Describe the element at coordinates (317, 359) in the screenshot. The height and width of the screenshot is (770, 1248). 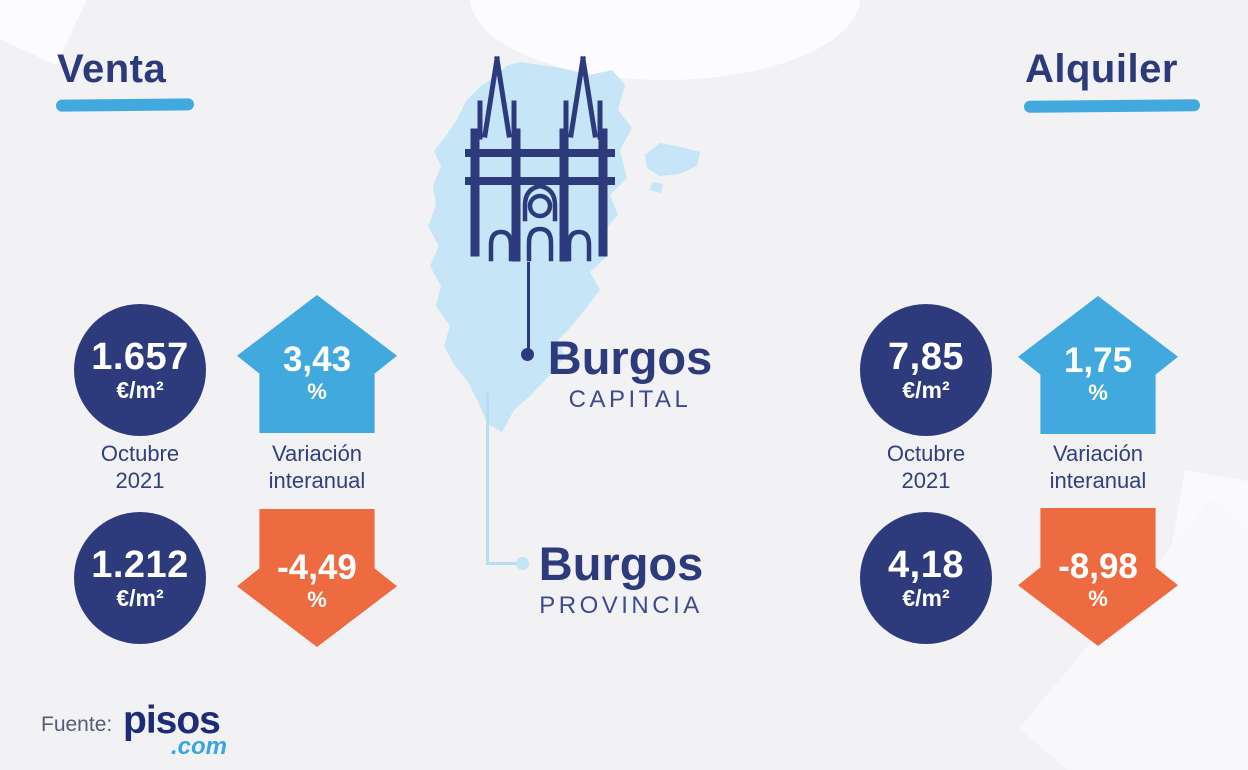
I see `variation-value: 3,43` at that location.